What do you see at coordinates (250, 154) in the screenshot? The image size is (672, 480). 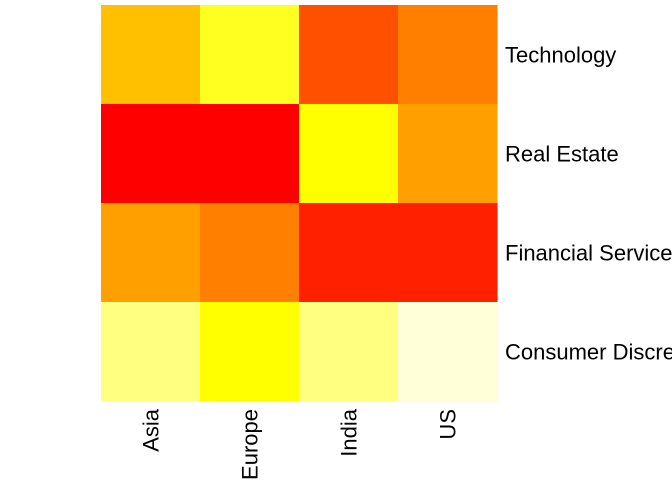 I see `heatmap-cell-europe-real-estate` at bounding box center [250, 154].